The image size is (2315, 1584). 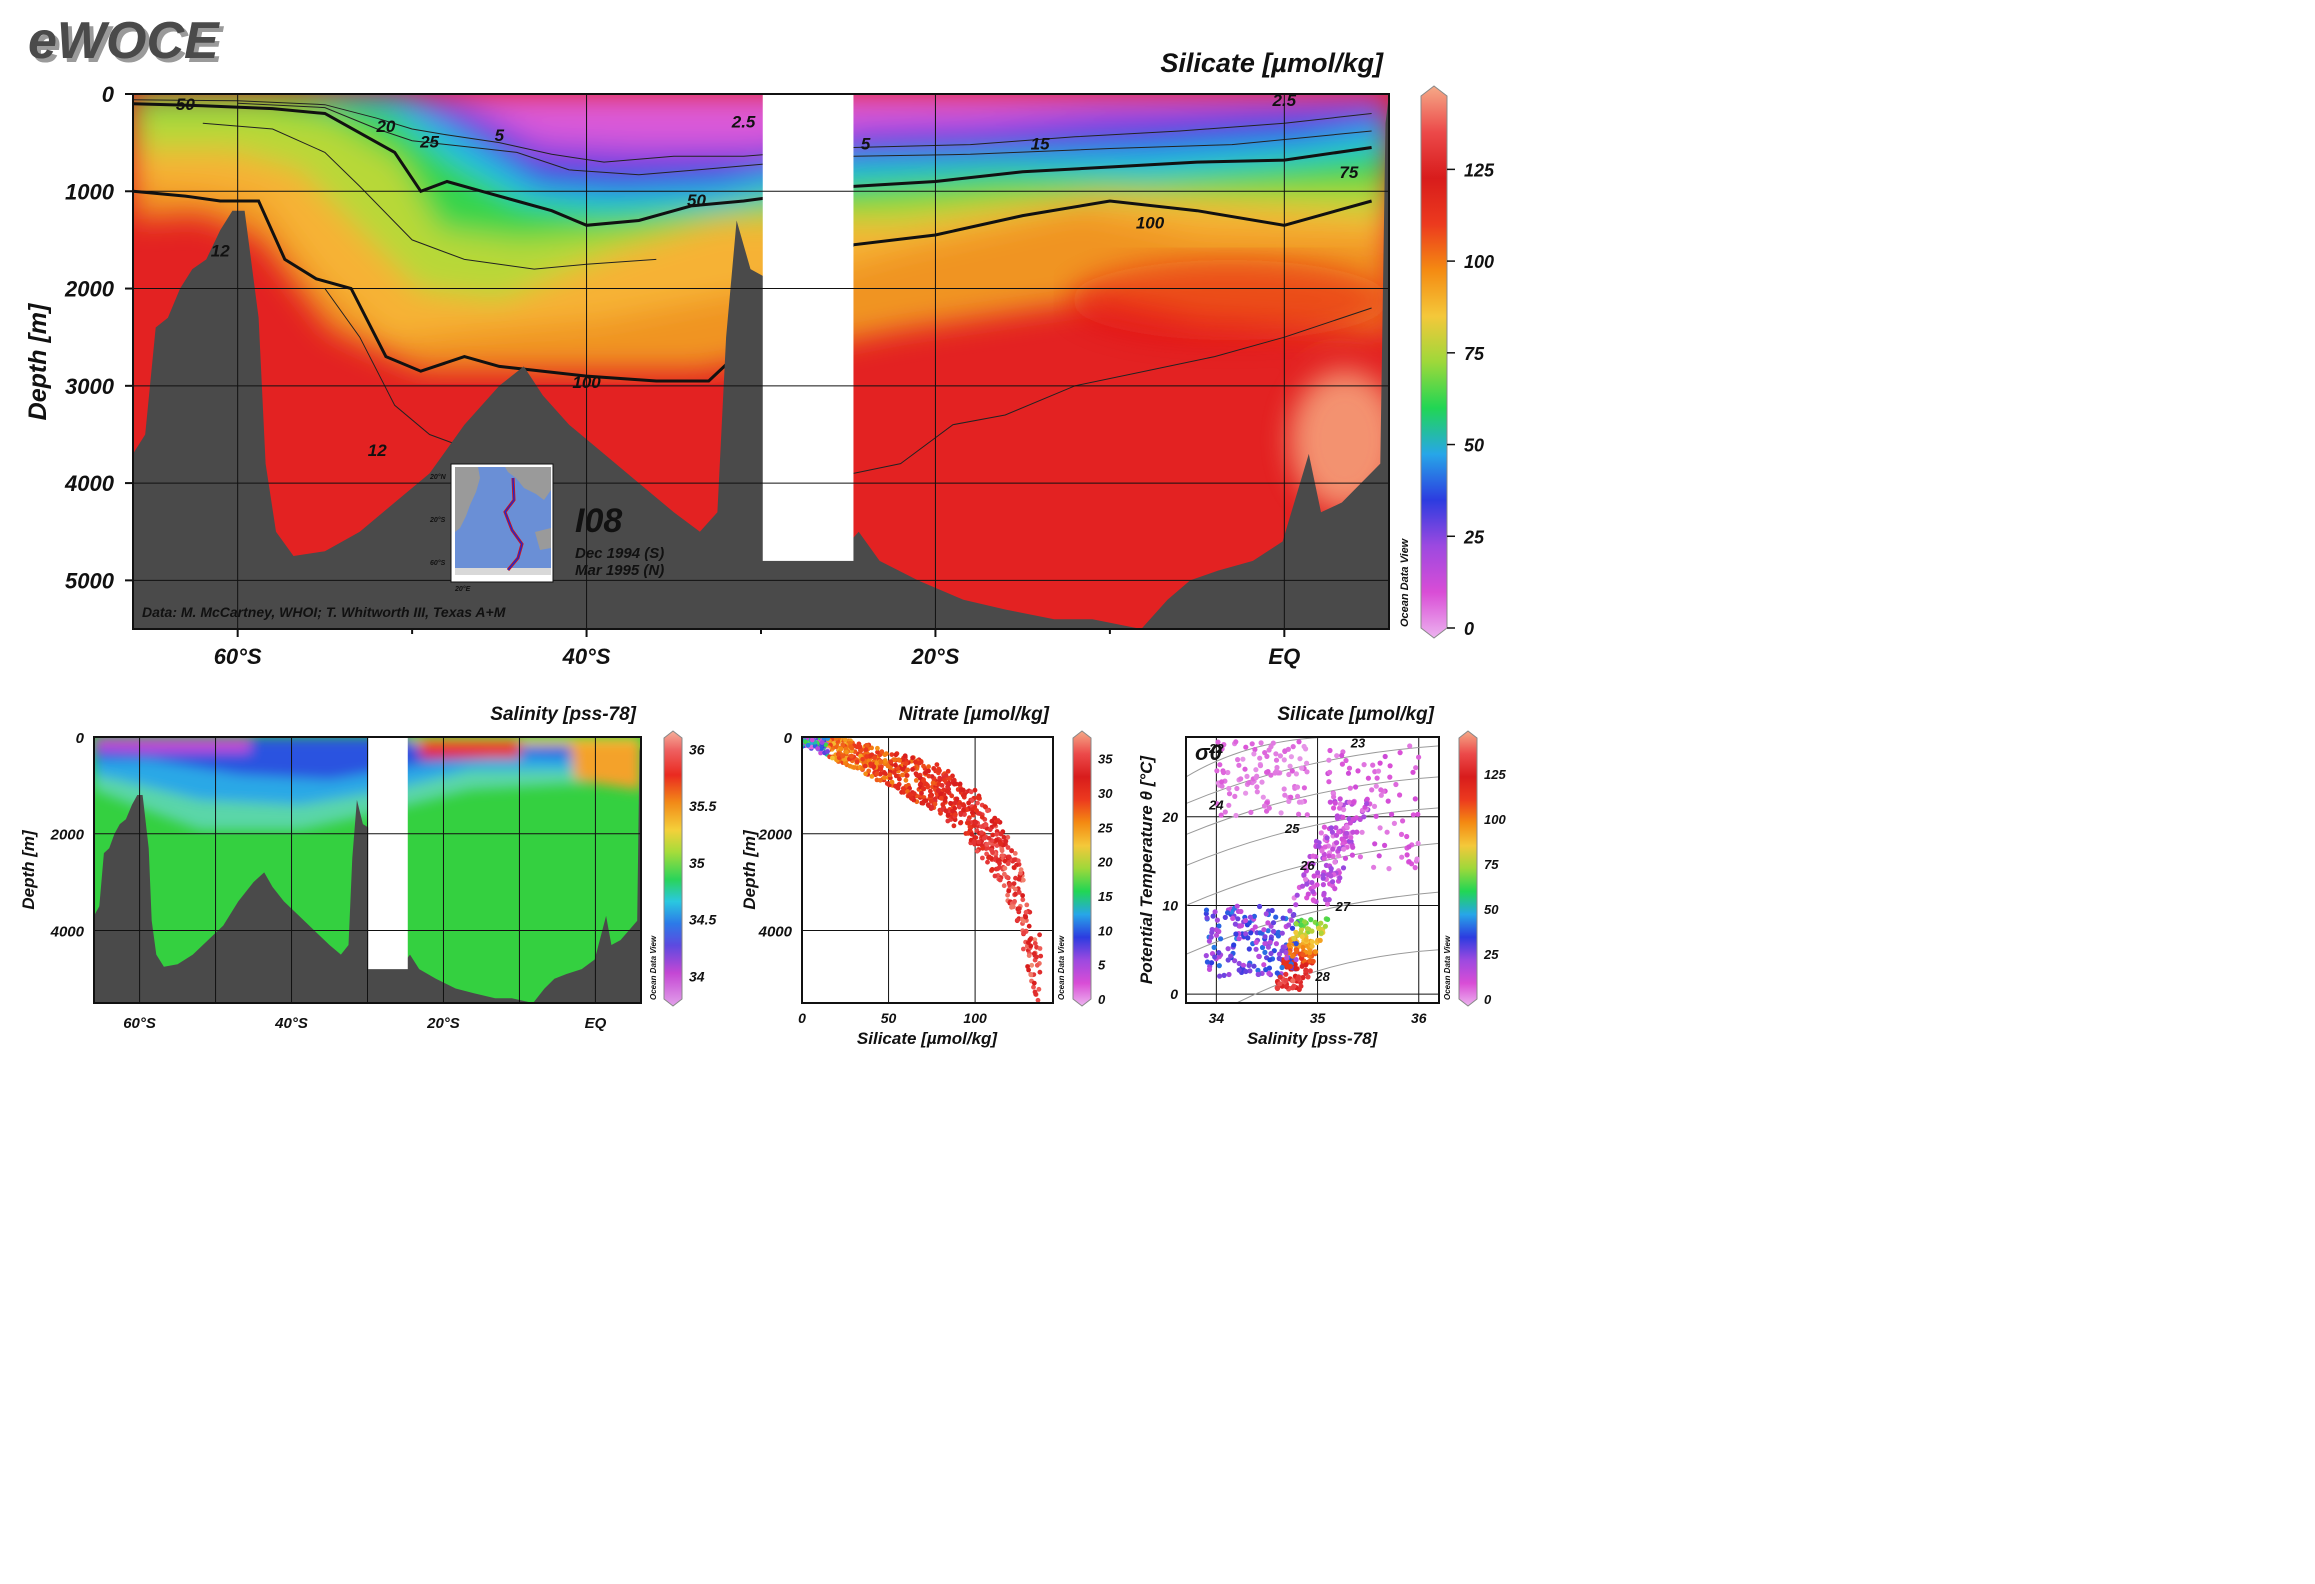 What do you see at coordinates (619, 570) in the screenshot?
I see `section-date-north: Mar 1995 (N)` at bounding box center [619, 570].